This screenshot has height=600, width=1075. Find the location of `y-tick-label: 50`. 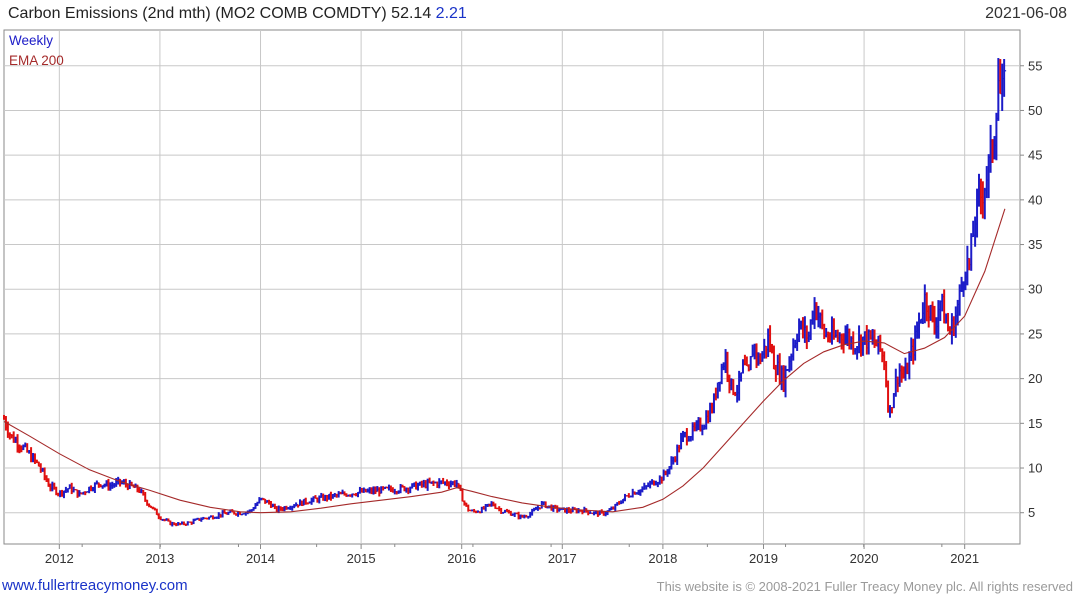

y-tick-label: 50 is located at coordinates (1035, 110).